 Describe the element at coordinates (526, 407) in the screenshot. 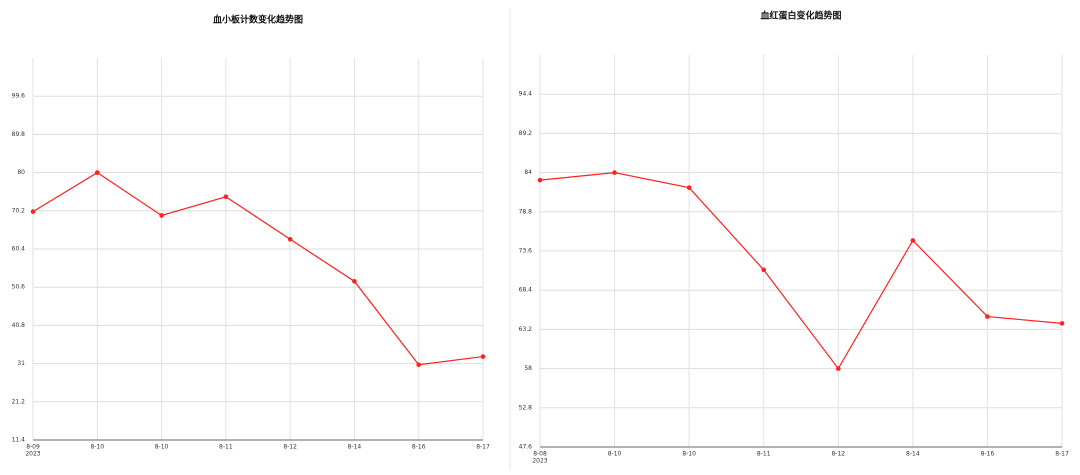

I see `y-tick-label: 52.8` at that location.